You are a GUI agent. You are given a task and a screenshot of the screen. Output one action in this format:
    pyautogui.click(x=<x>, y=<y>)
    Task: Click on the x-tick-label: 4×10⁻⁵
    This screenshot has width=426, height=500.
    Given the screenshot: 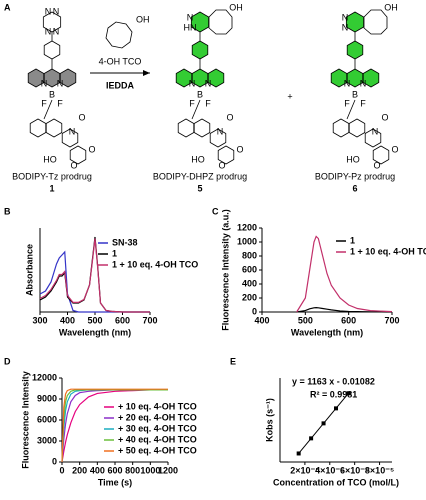 What is the action you would take?
    pyautogui.click(x=329, y=470)
    